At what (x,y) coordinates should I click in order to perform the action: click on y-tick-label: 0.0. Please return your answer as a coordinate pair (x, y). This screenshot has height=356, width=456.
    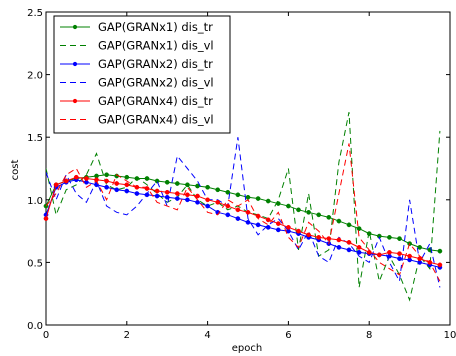
    Looking at the image, I should click on (35, 326).